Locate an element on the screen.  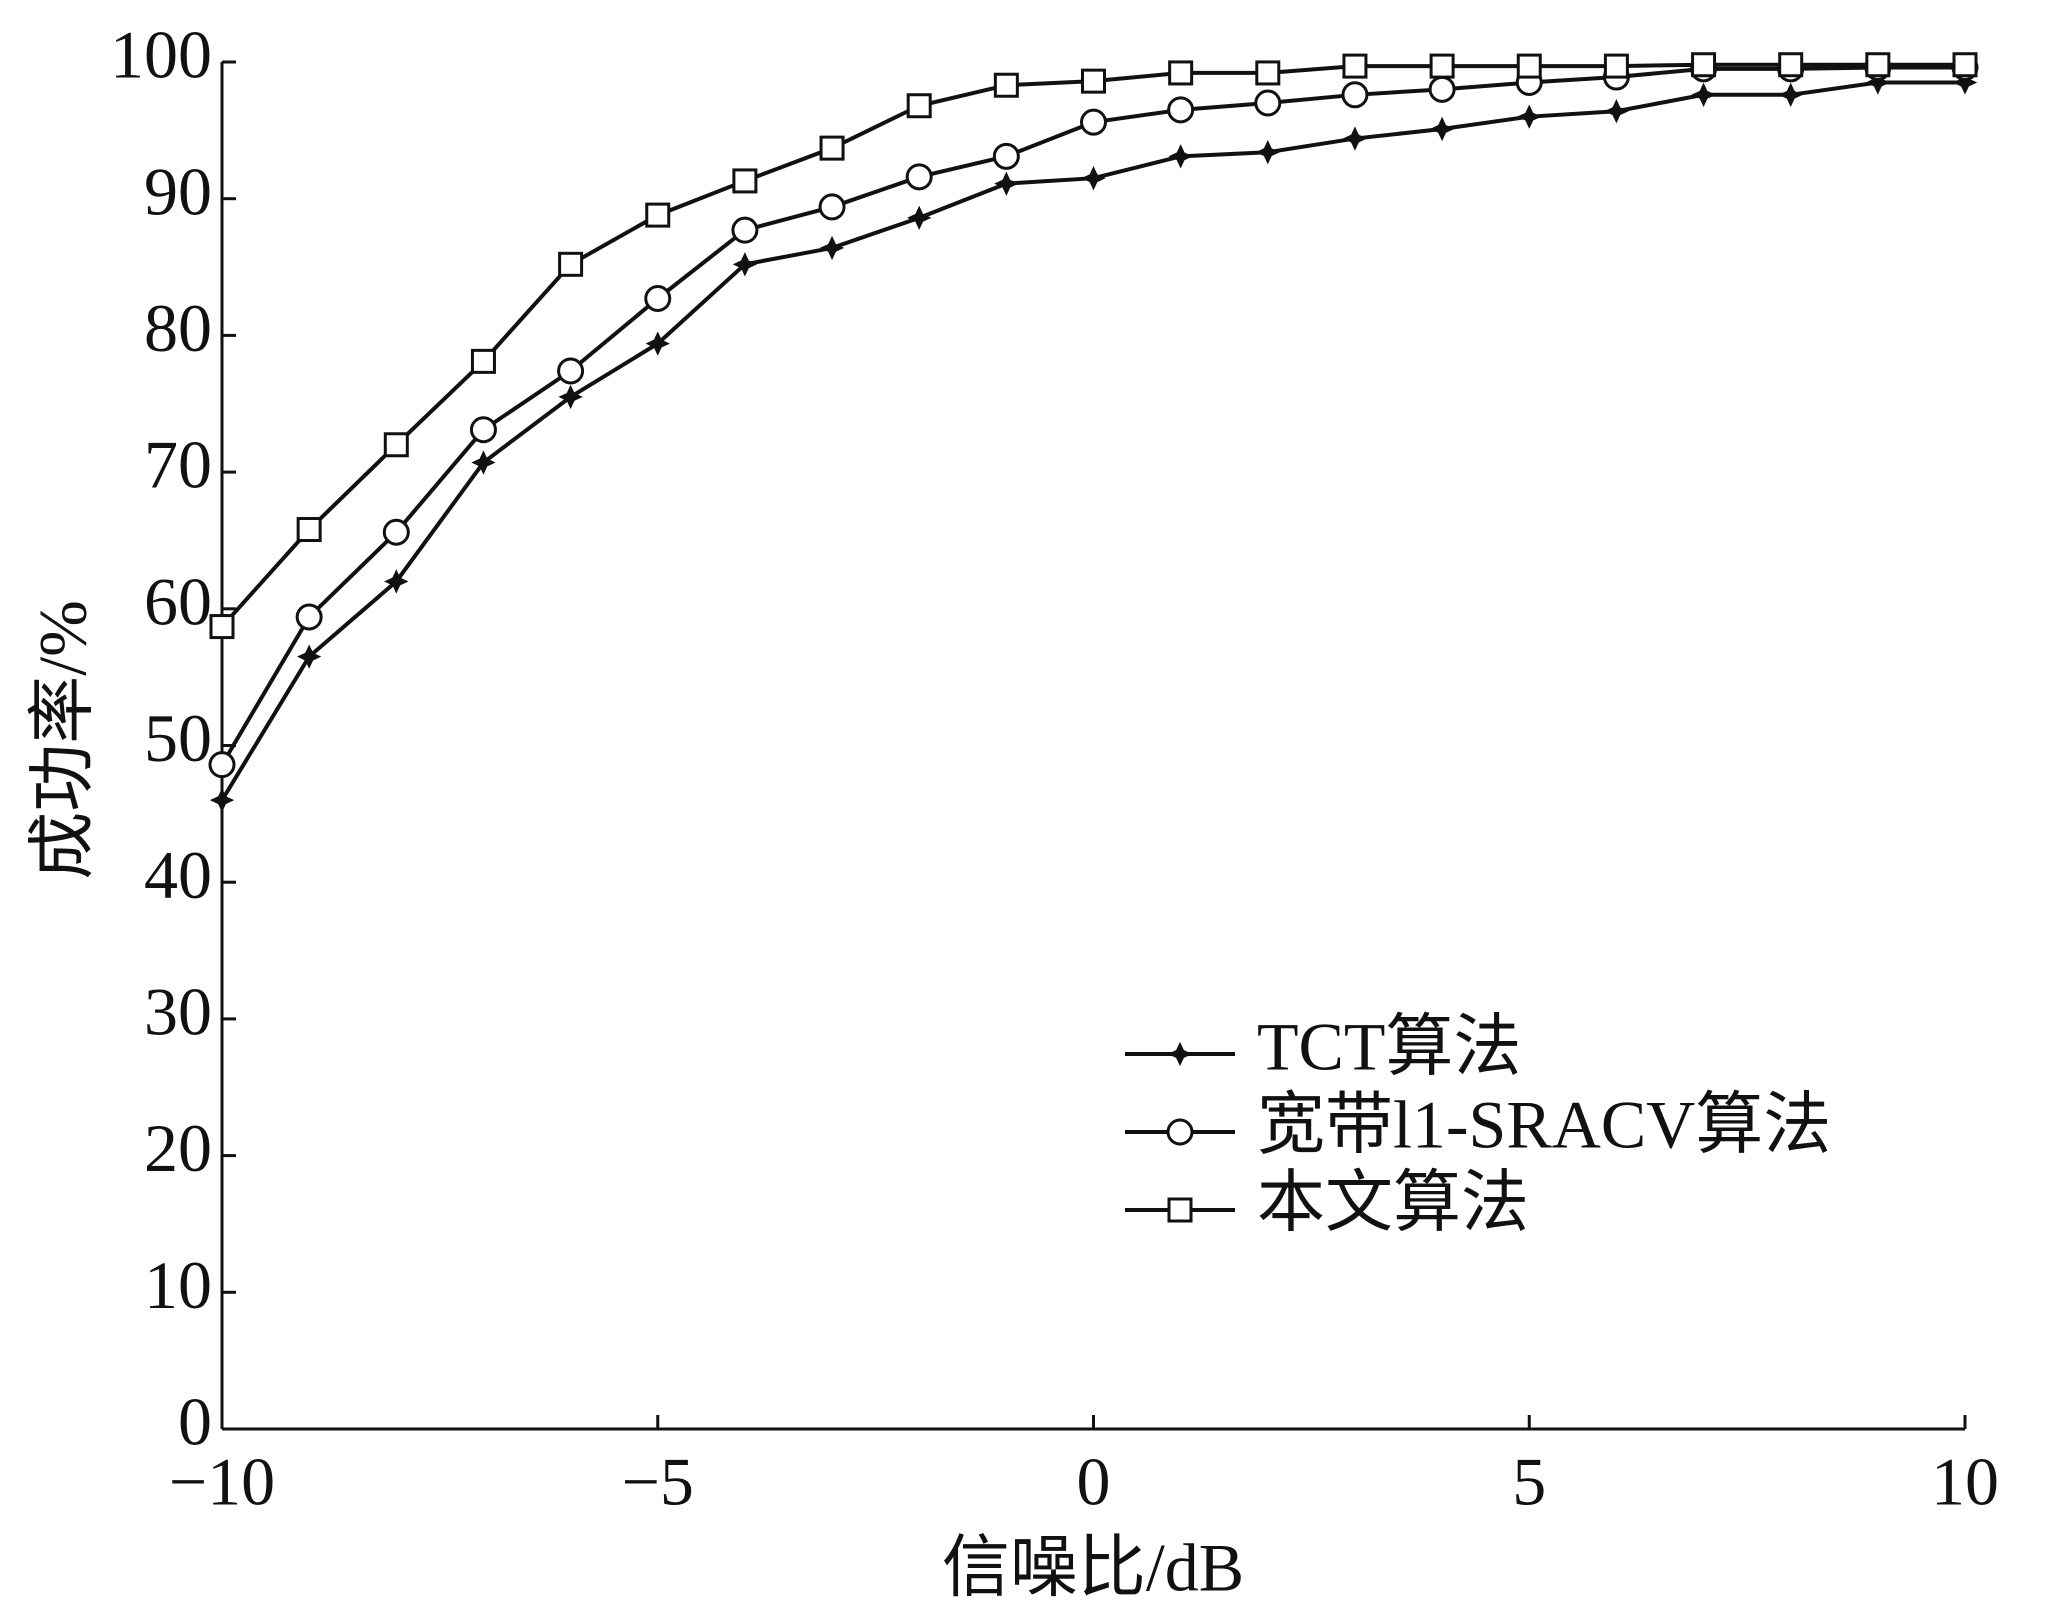
y-tick-label: 50 is located at coordinates (178, 738).